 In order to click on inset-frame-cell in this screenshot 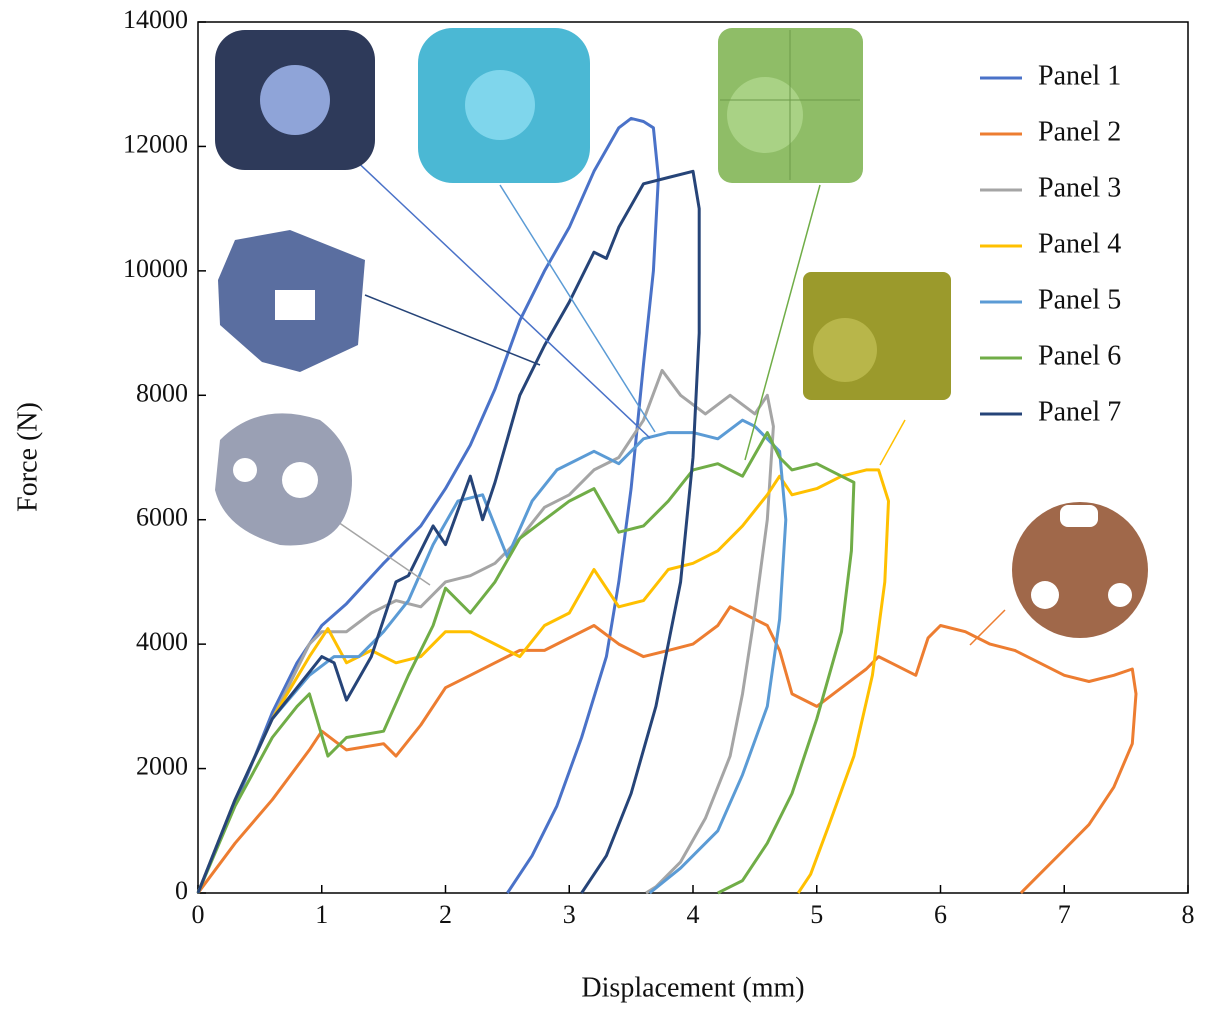, I will do `click(291, 301)`.